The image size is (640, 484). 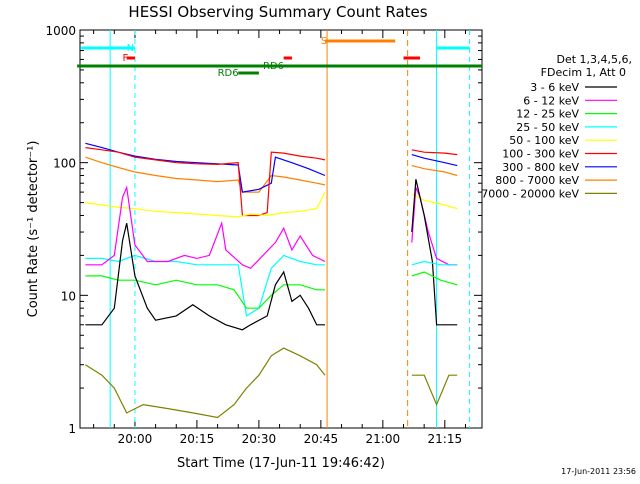 I want to click on x-tick-label: 20:00, so click(x=135, y=439).